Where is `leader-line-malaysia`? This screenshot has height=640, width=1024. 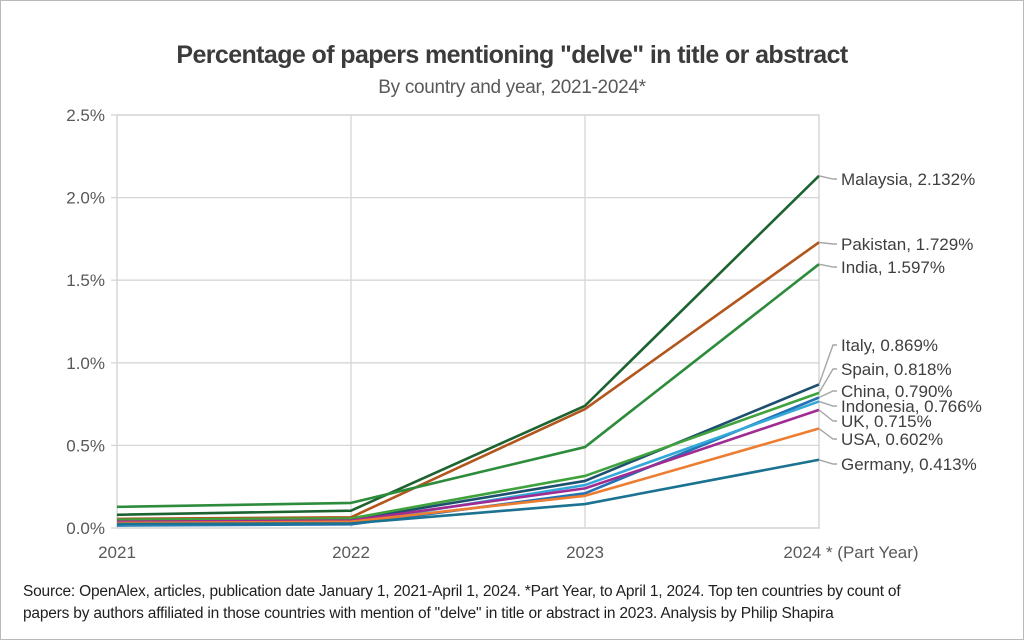 leader-line-malaysia is located at coordinates (827, 177).